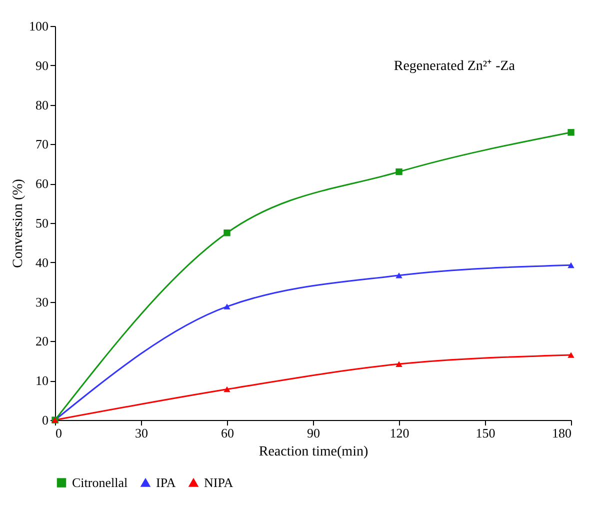 This screenshot has height=514, width=604. Describe the element at coordinates (219, 482) in the screenshot. I see `legend-label: NIPA` at that location.